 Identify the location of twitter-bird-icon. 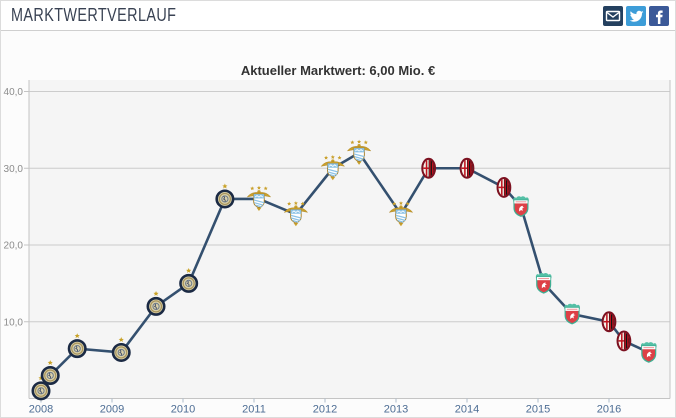
(636, 16).